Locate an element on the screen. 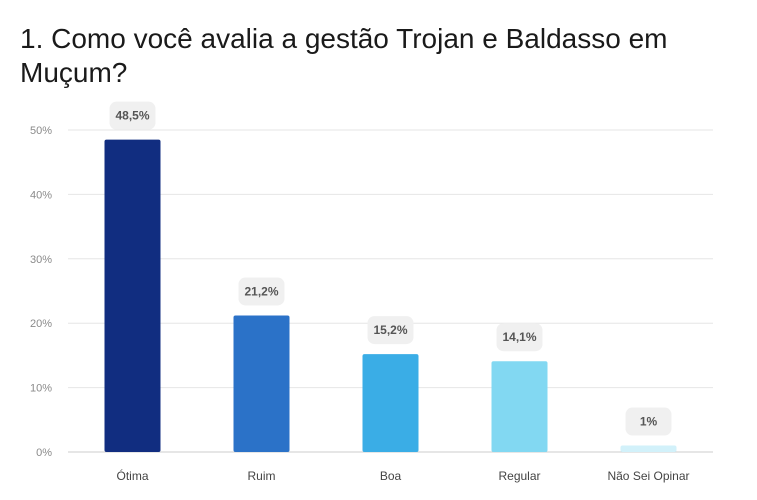 This screenshot has width=757, height=500. y-tick-label: 30% is located at coordinates (41, 260).